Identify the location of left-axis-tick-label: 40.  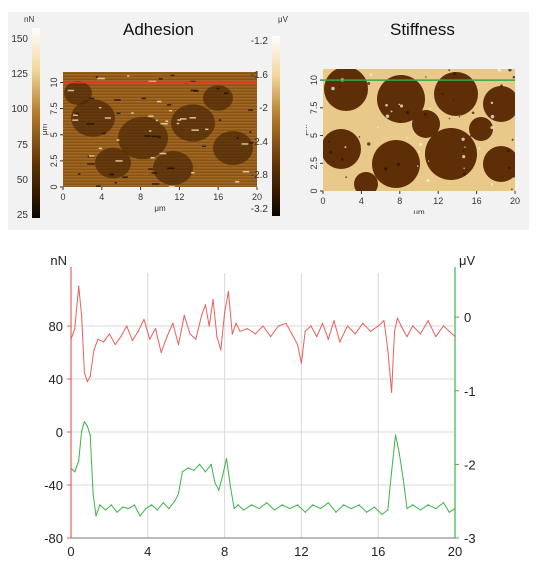
(56, 379).